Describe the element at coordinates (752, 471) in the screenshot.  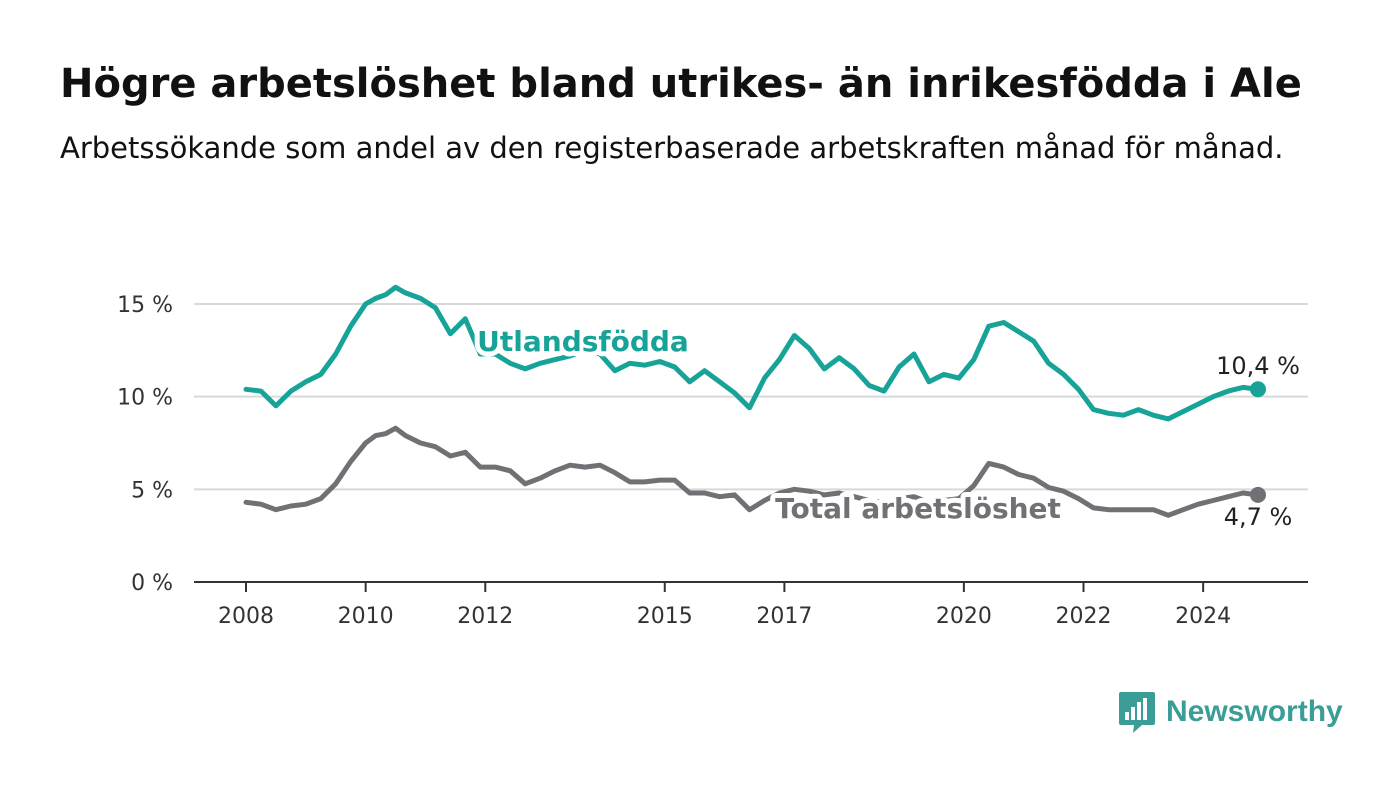
I see `series-line-total` at that location.